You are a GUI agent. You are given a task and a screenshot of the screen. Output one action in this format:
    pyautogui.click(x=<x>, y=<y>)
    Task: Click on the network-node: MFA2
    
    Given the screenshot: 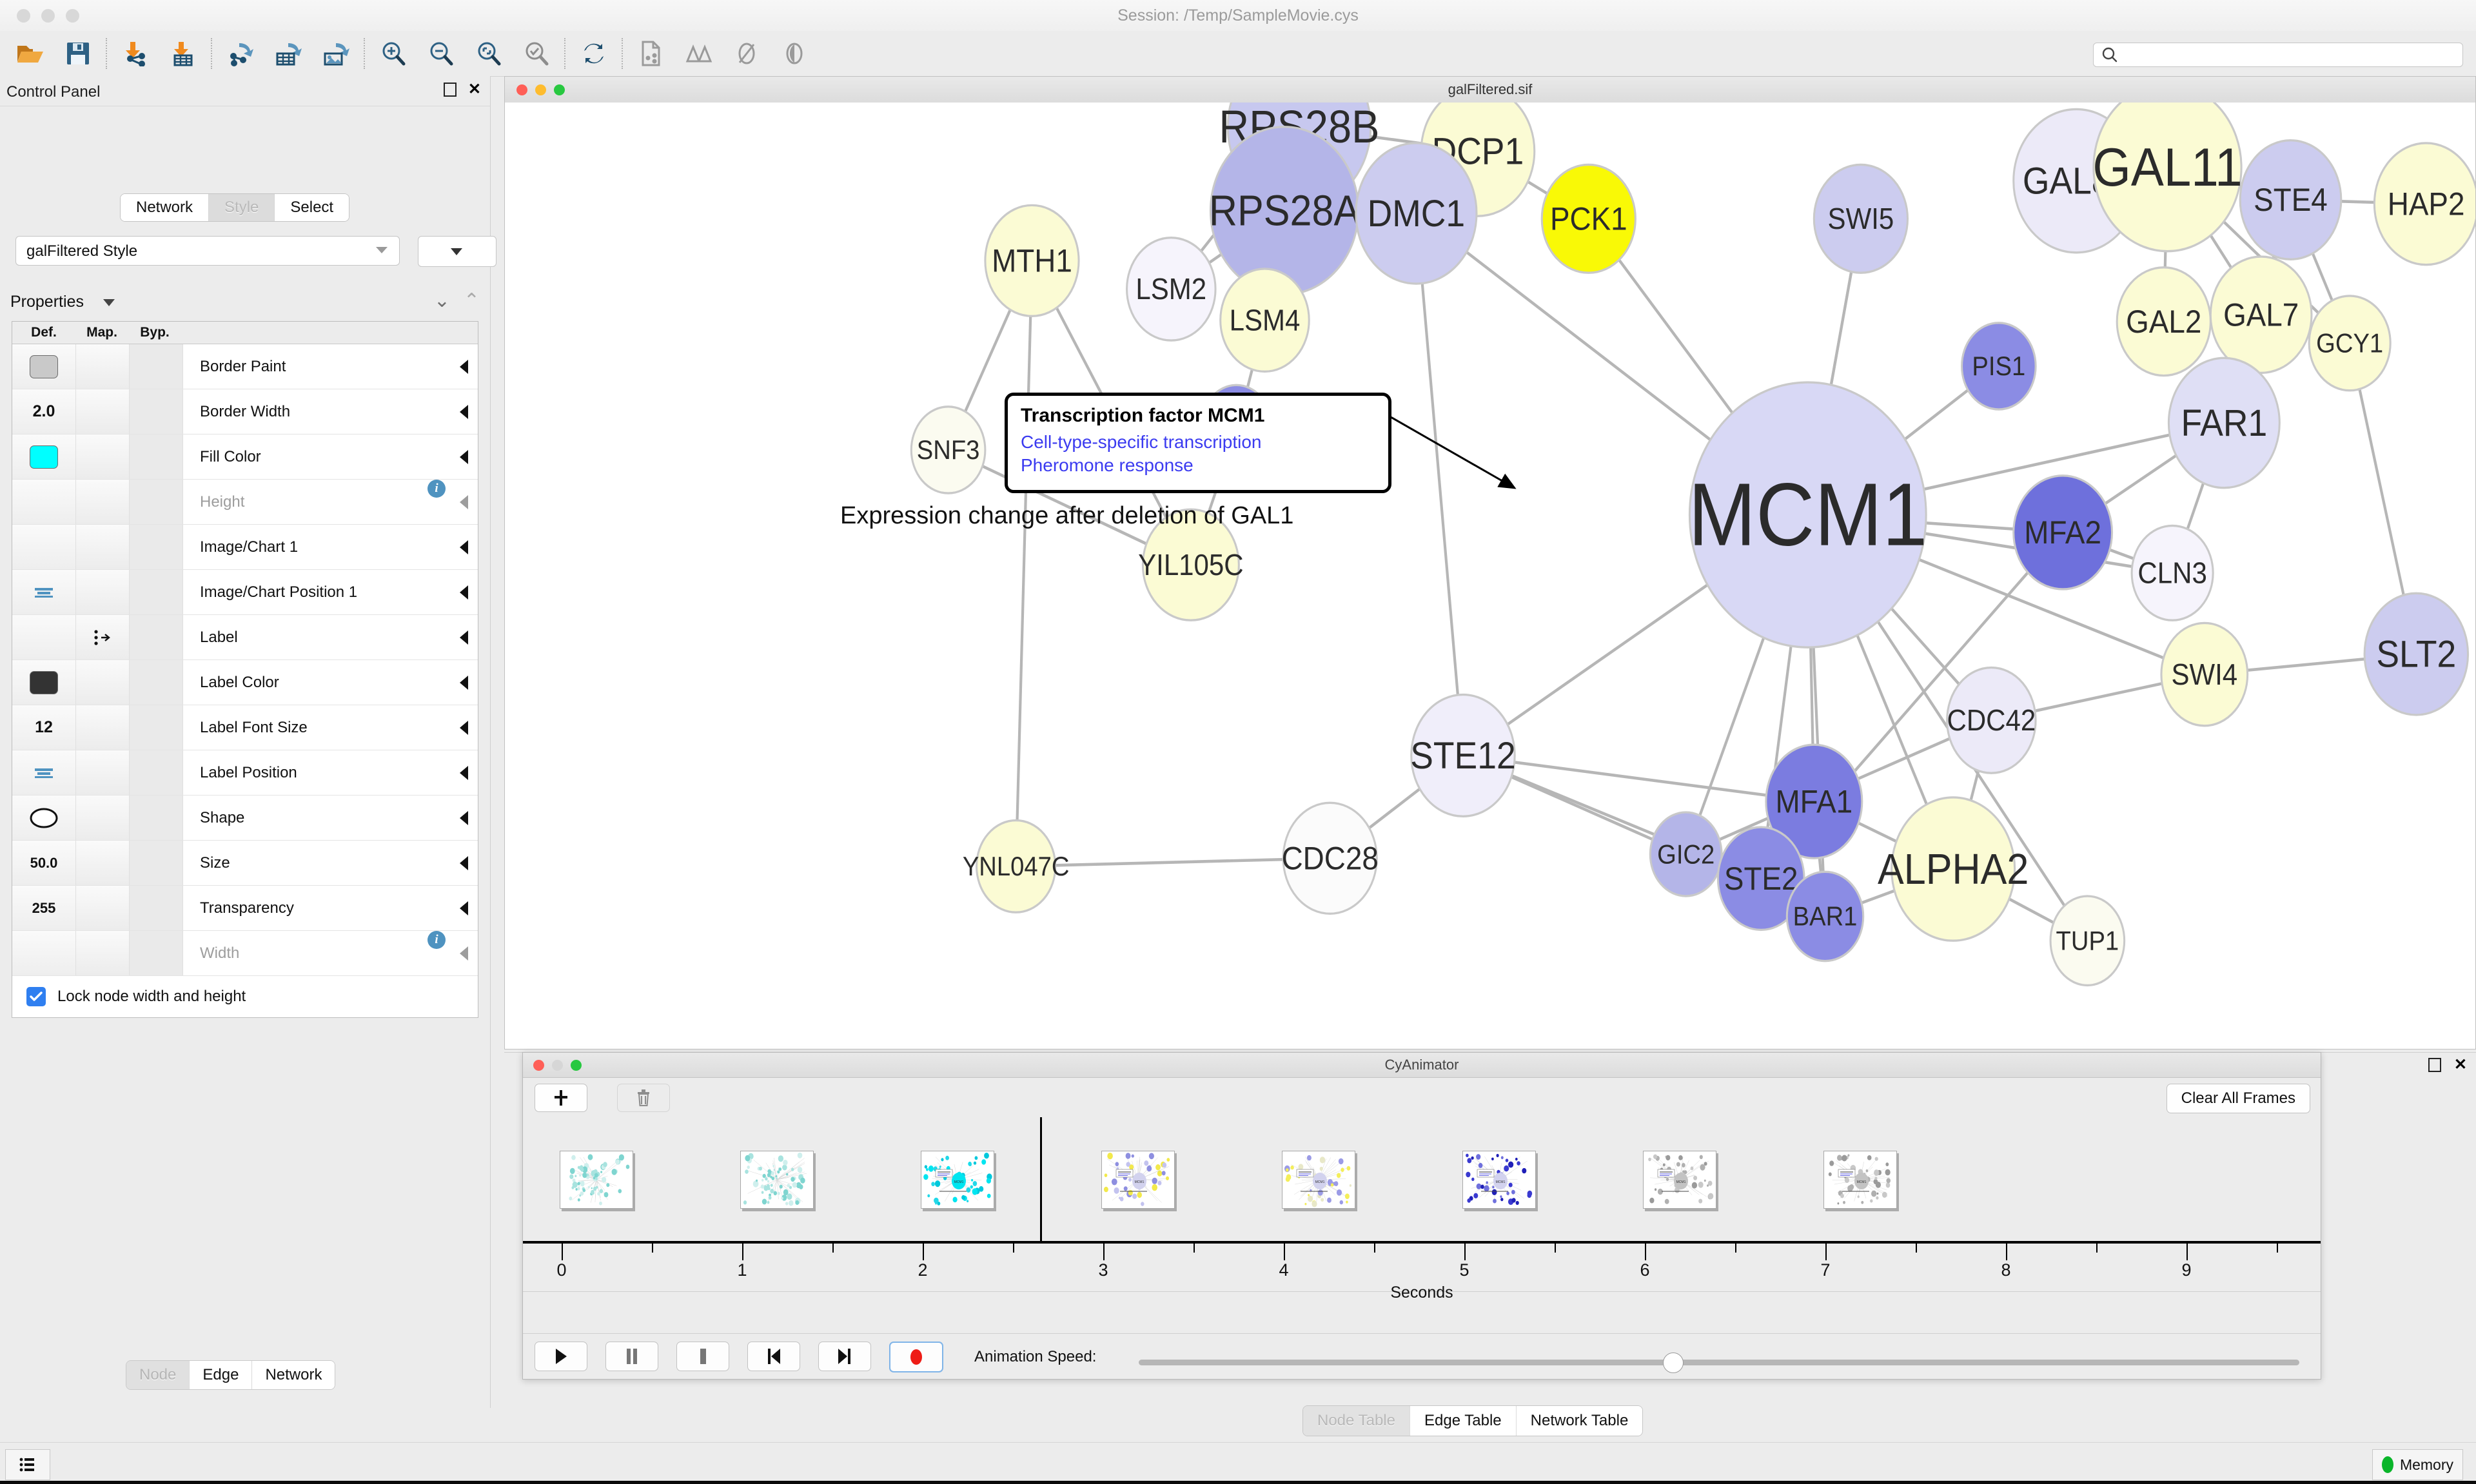 What is the action you would take?
    pyautogui.click(x=2063, y=532)
    